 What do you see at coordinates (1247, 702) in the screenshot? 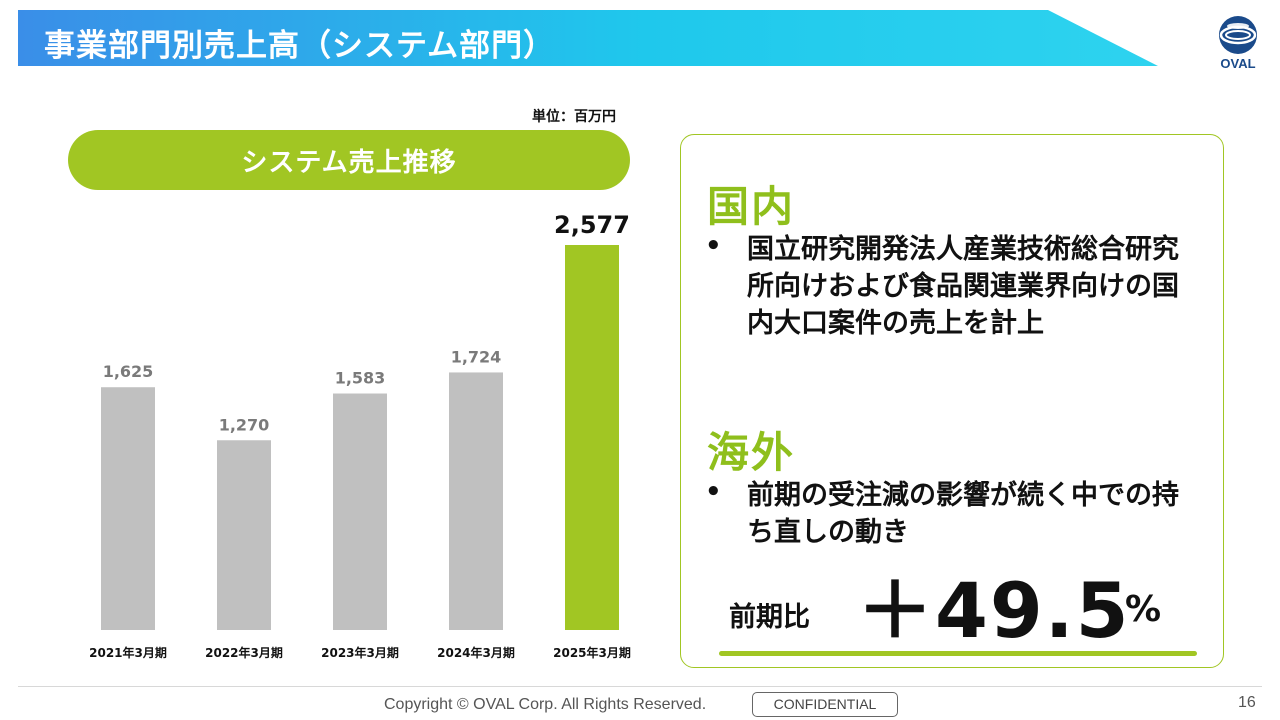
I see `page-number: 16` at bounding box center [1247, 702].